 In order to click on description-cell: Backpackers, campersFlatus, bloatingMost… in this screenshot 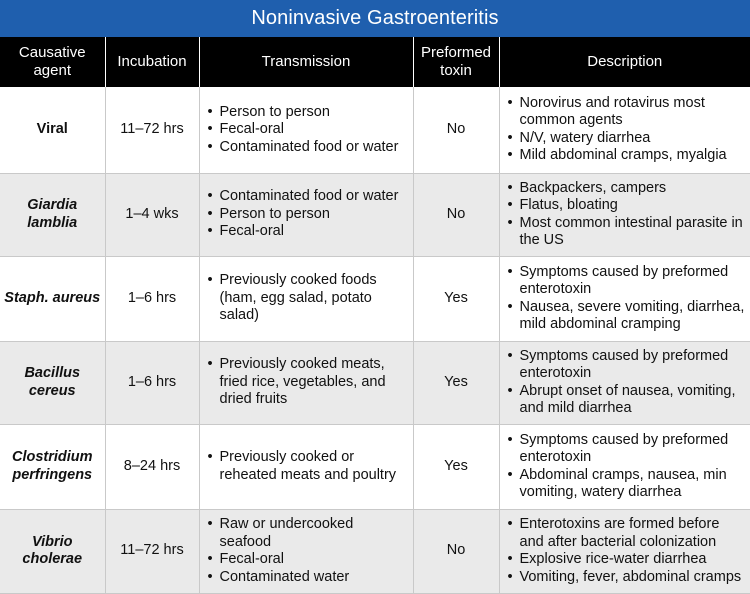, I will do `click(624, 215)`.